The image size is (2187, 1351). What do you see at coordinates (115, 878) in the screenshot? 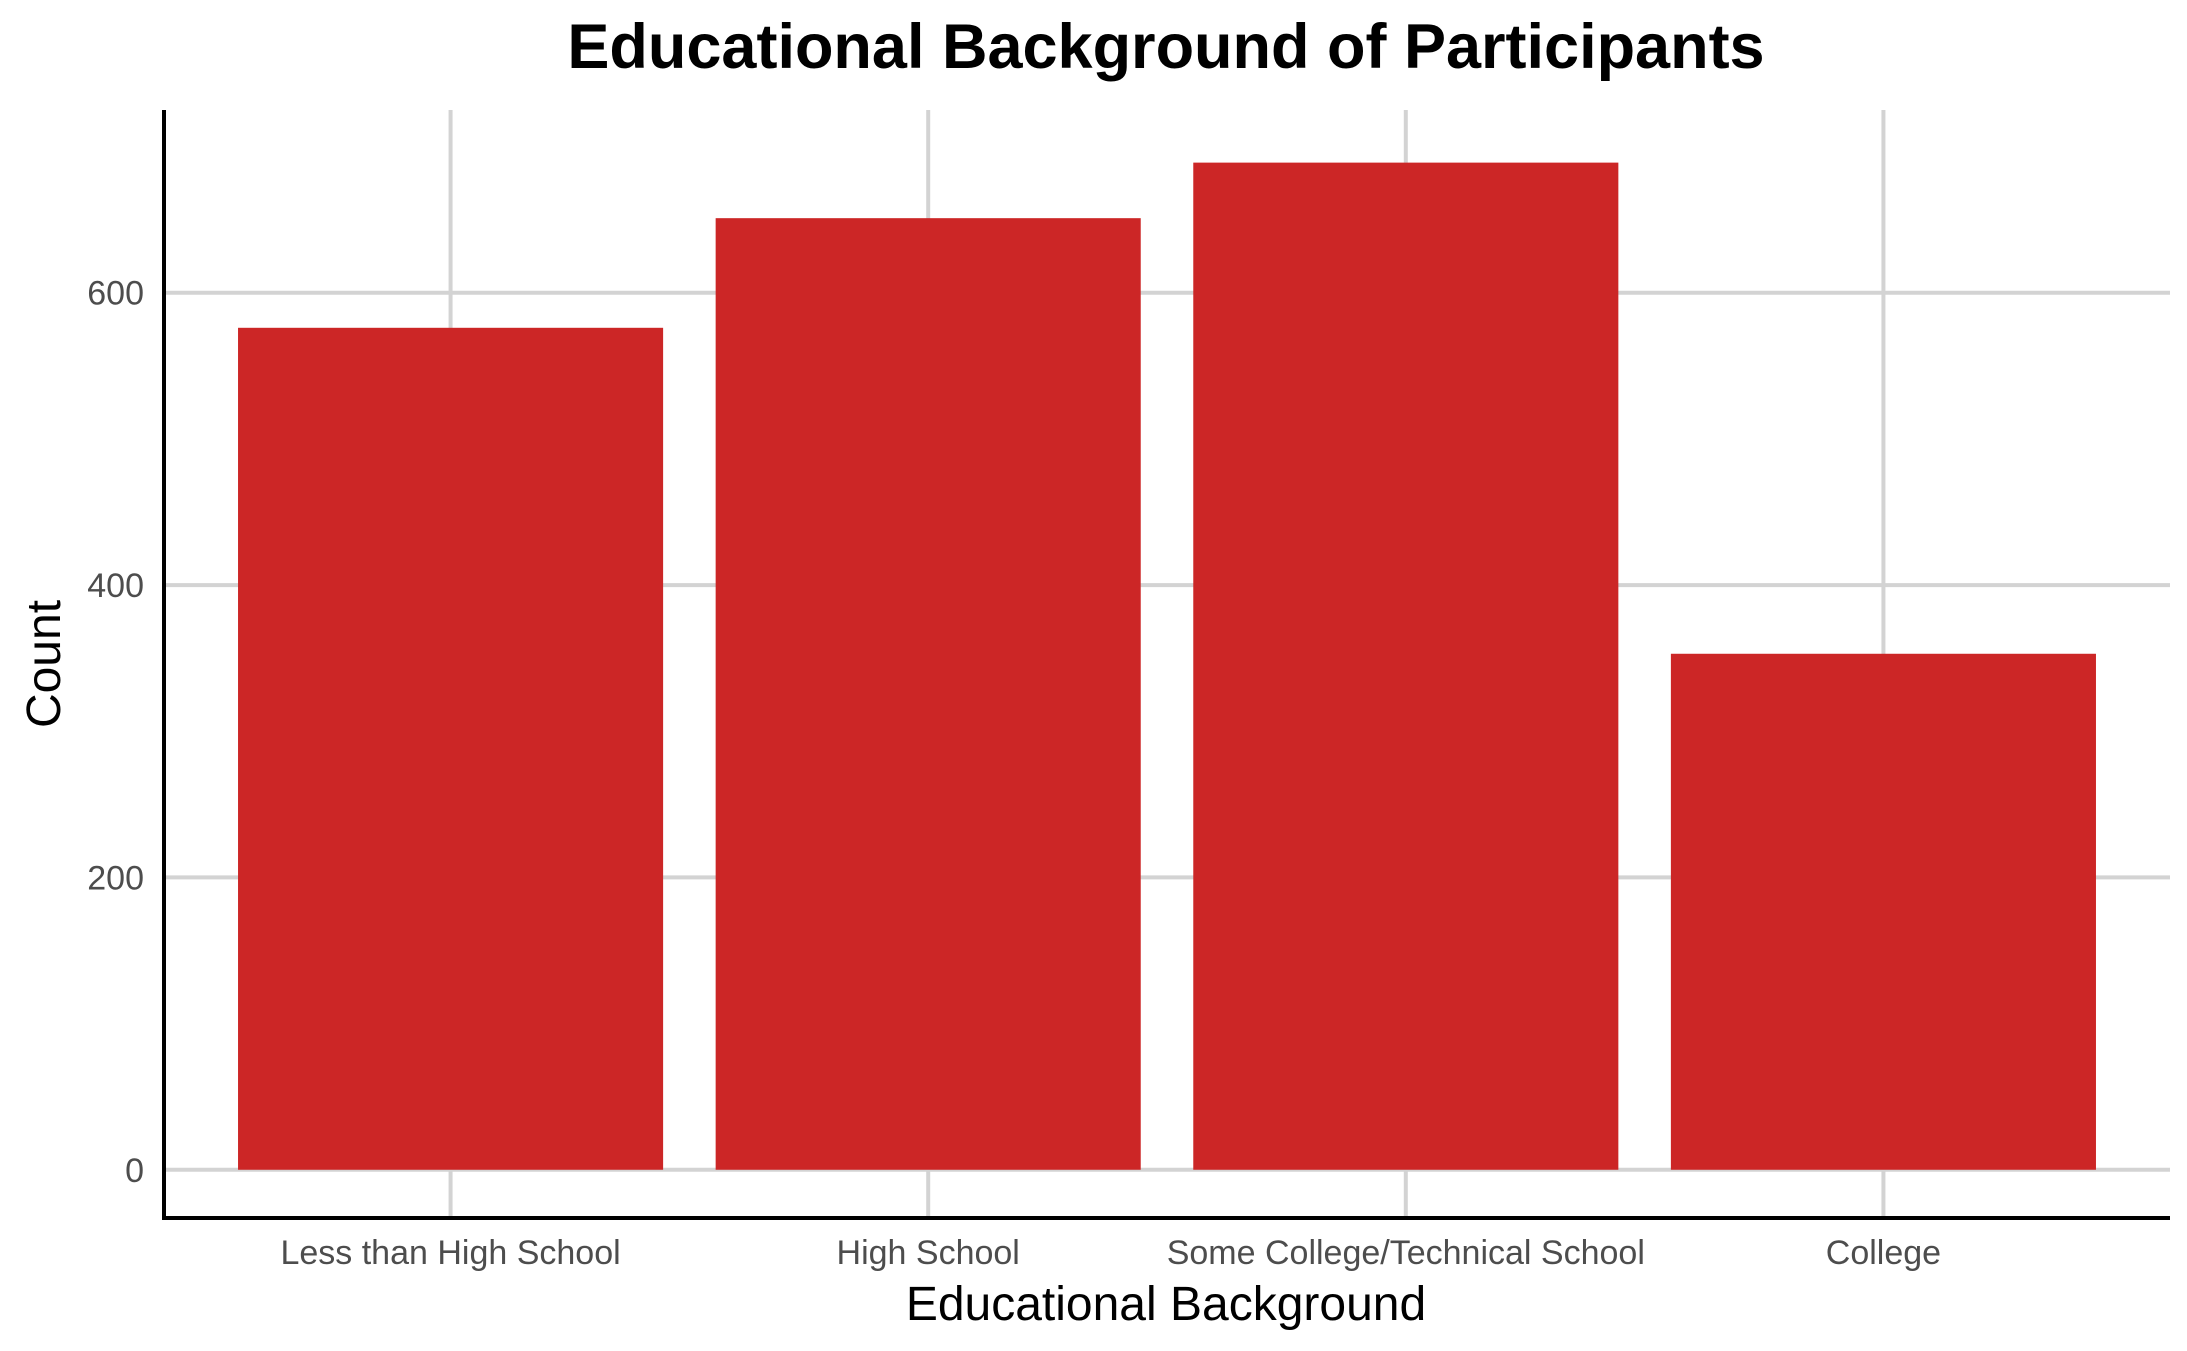
I see `y-tick-label: 200` at bounding box center [115, 878].